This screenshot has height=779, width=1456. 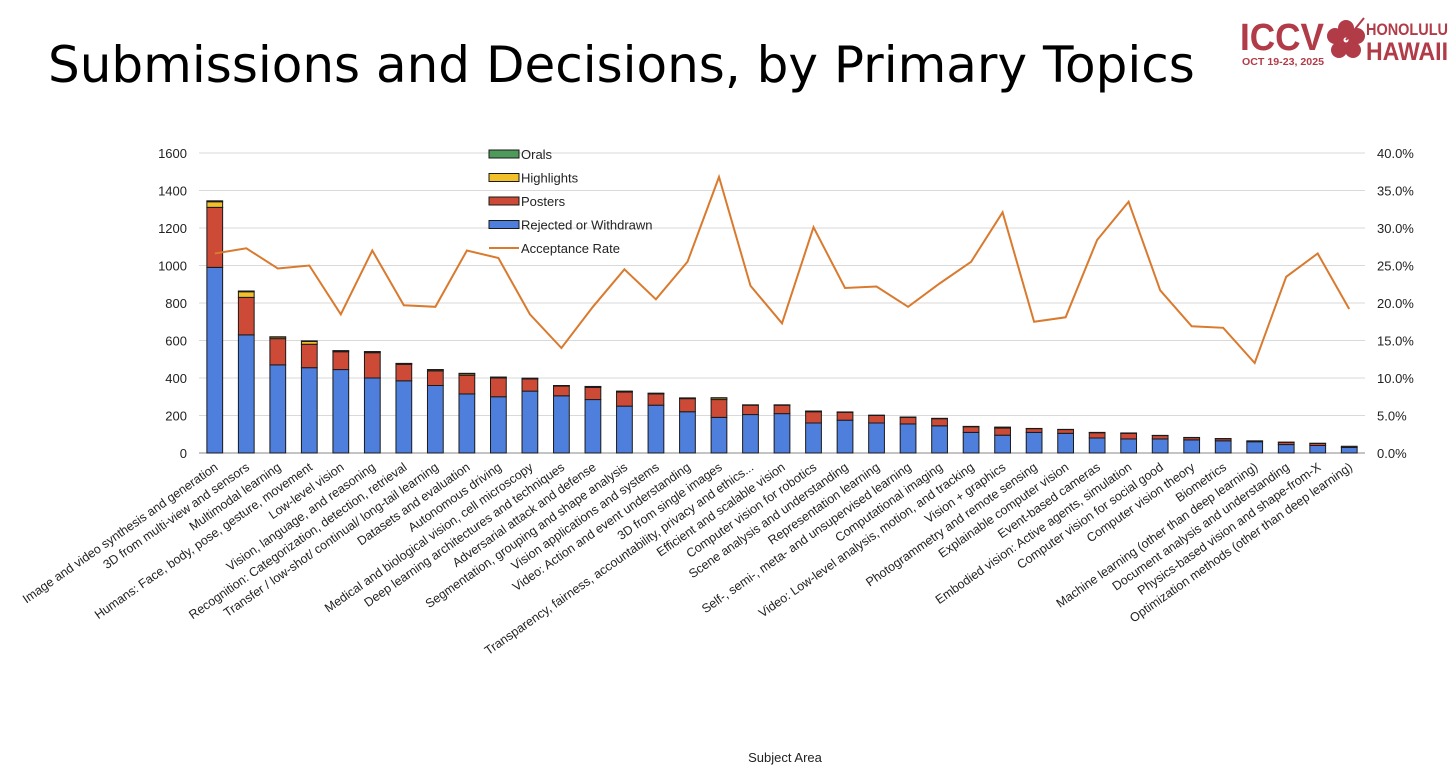 What do you see at coordinates (1395, 341) in the screenshot?
I see `y2-tick-label: 15.0%` at bounding box center [1395, 341].